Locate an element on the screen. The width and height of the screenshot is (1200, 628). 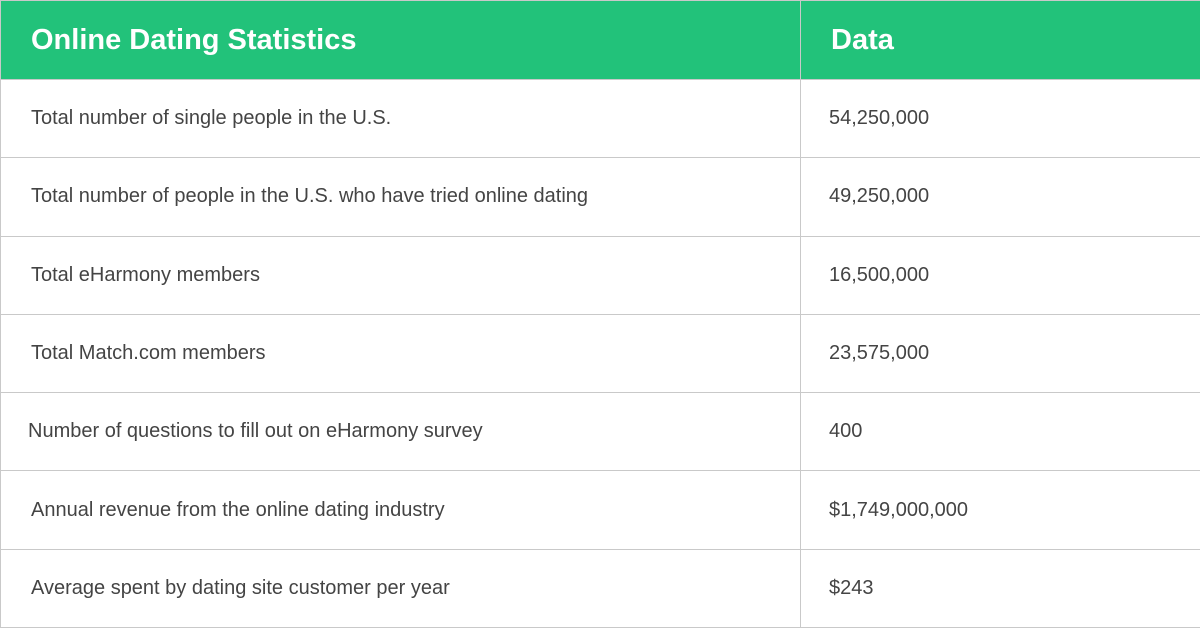
statistic-value: 54,250,000 is located at coordinates (1000, 118).